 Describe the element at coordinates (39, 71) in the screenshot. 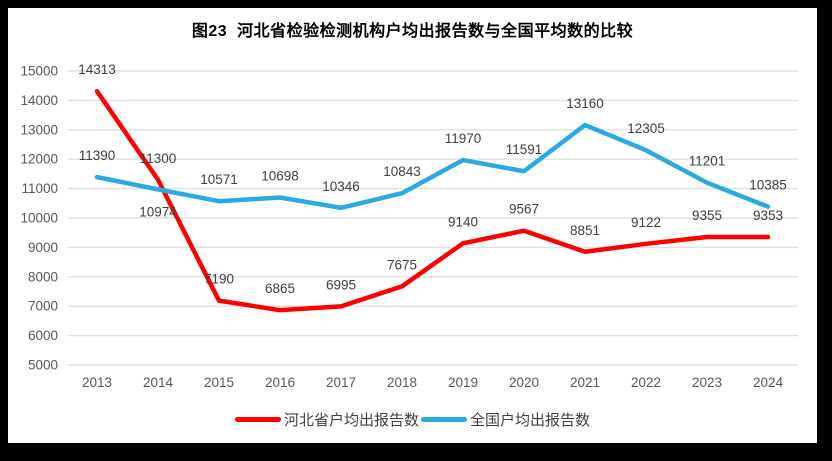

I see `y-axis-tick-label: 15000` at that location.